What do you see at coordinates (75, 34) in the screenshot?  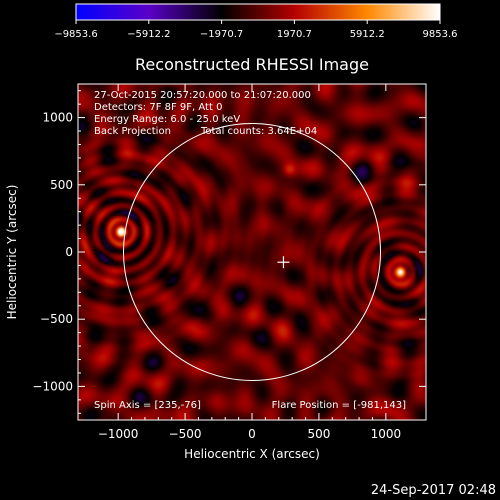 I see `colorbar-tick-label: −9853.6` at bounding box center [75, 34].